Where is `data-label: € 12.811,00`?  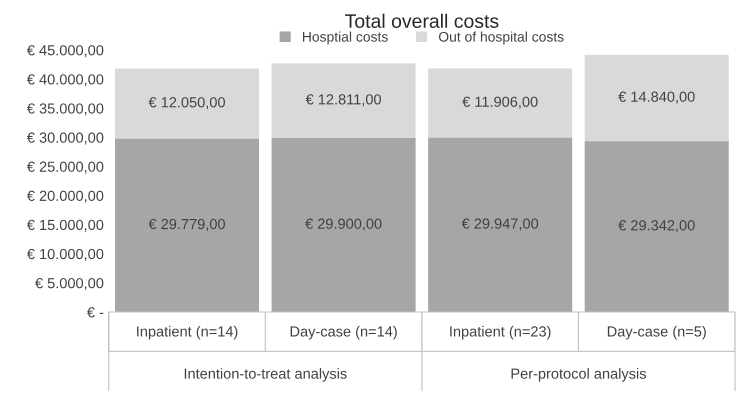
data-label: € 12.811,00 is located at coordinates (344, 100).